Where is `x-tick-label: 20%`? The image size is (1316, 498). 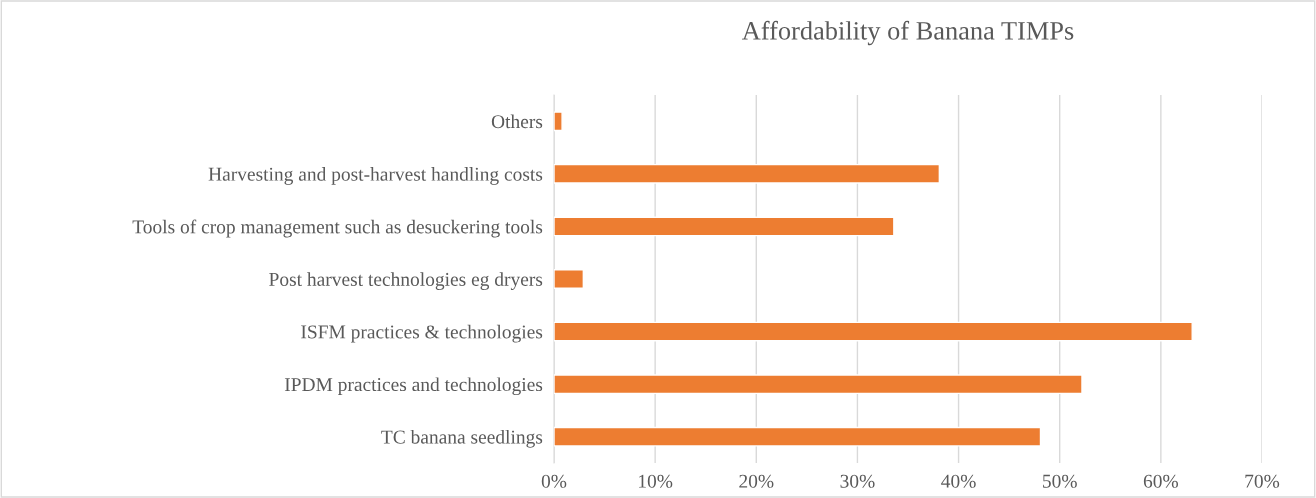 x-tick-label: 20% is located at coordinates (756, 481).